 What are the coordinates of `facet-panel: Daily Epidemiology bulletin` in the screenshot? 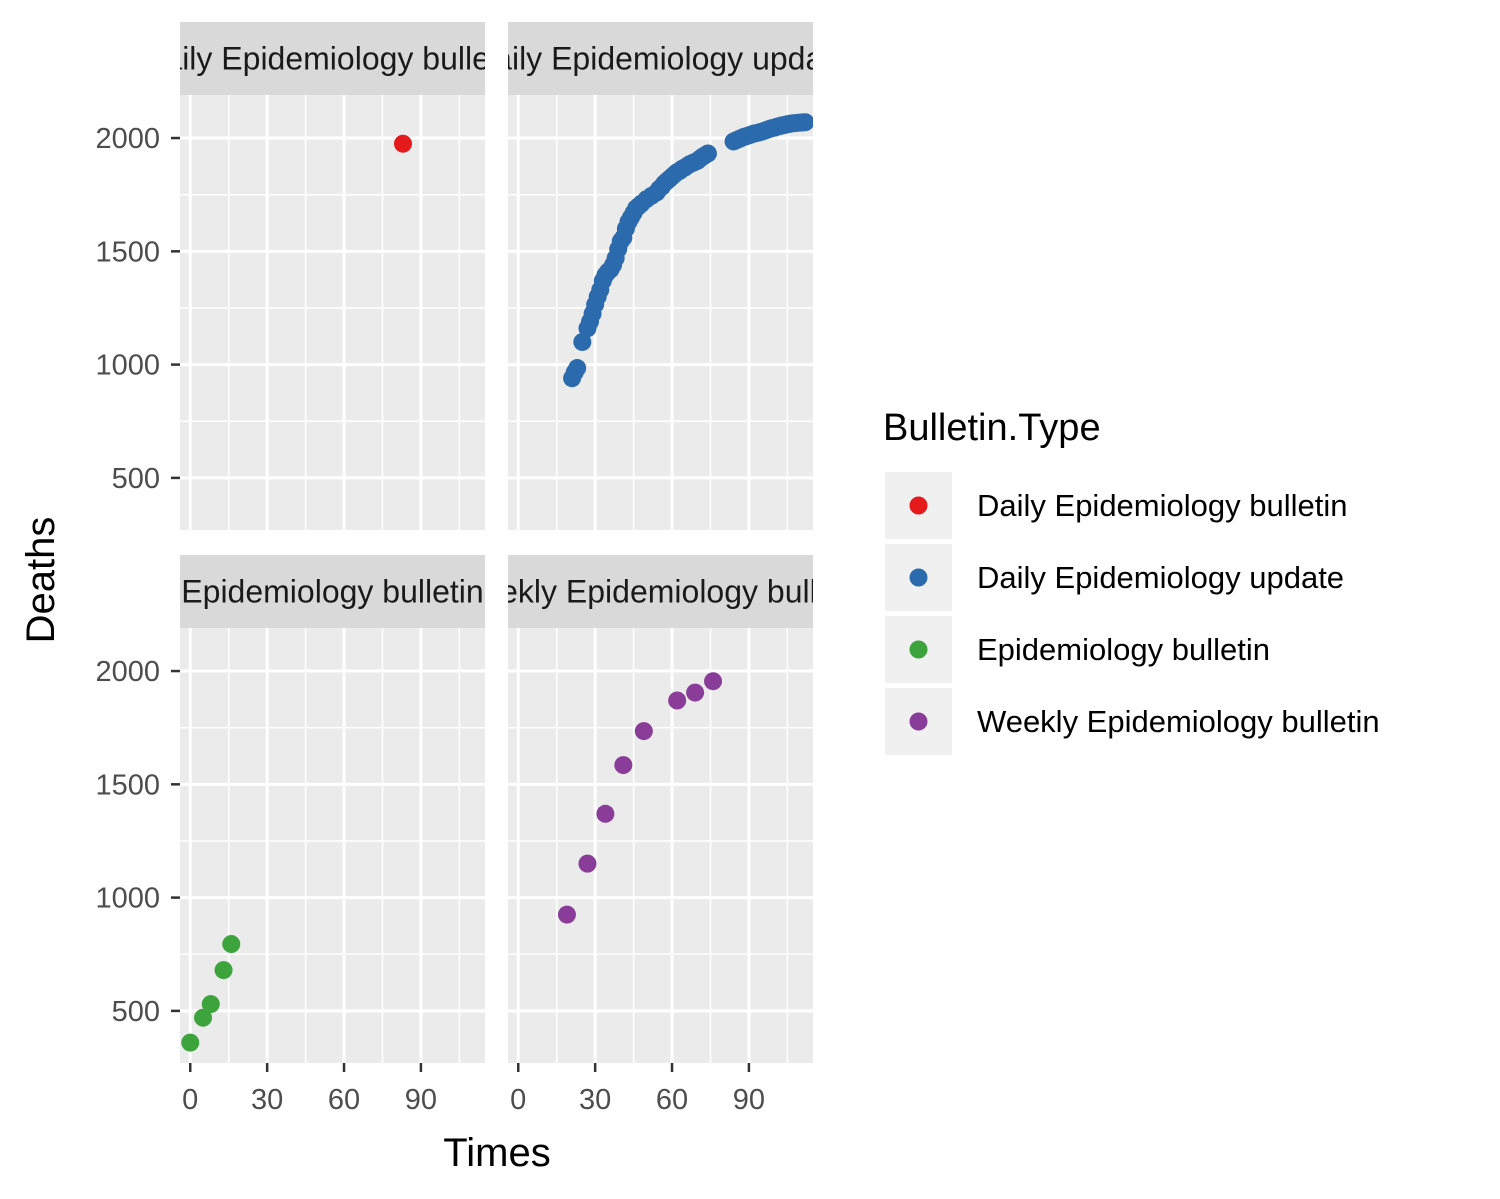 It's located at (332, 276).